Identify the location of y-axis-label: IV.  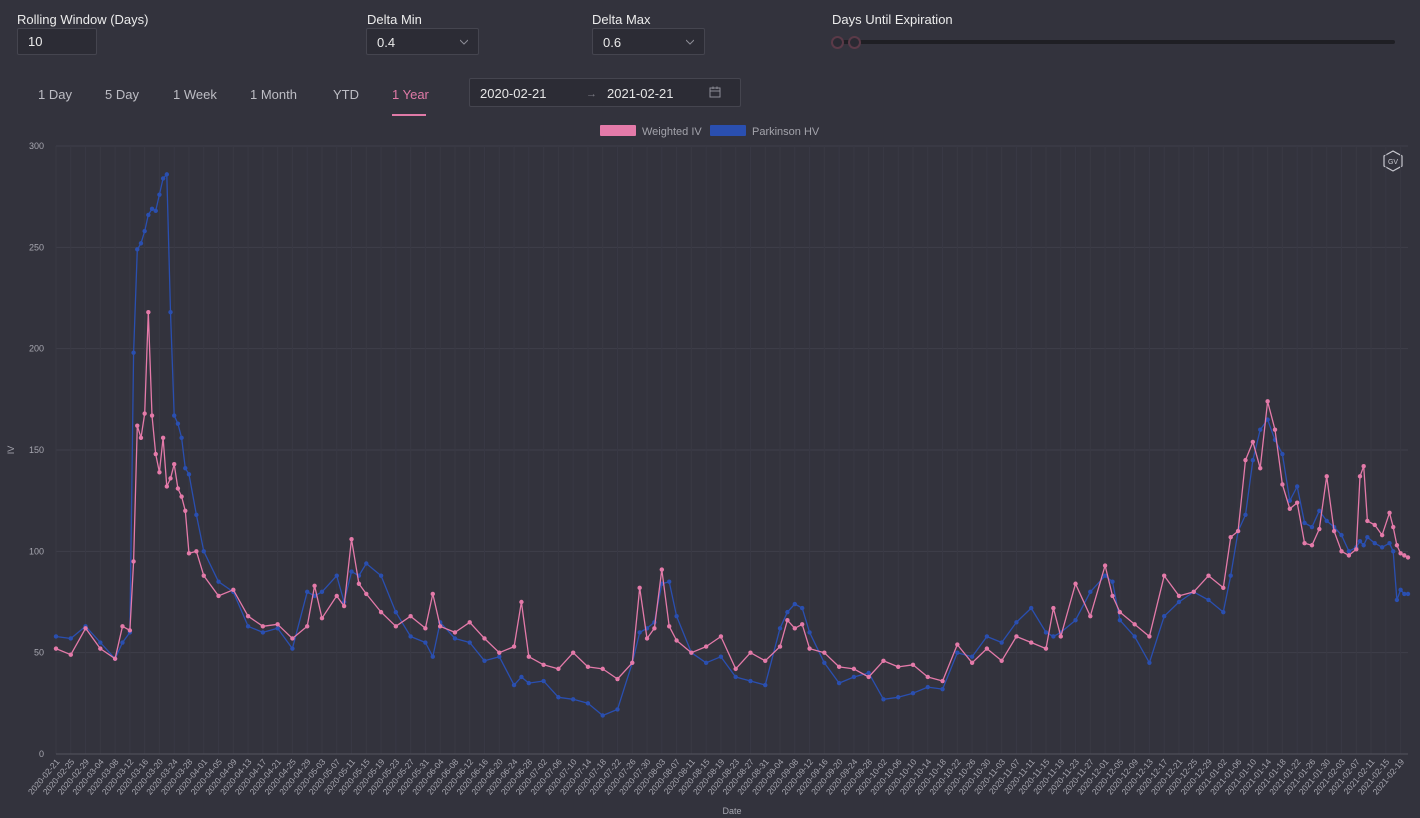
(11, 450).